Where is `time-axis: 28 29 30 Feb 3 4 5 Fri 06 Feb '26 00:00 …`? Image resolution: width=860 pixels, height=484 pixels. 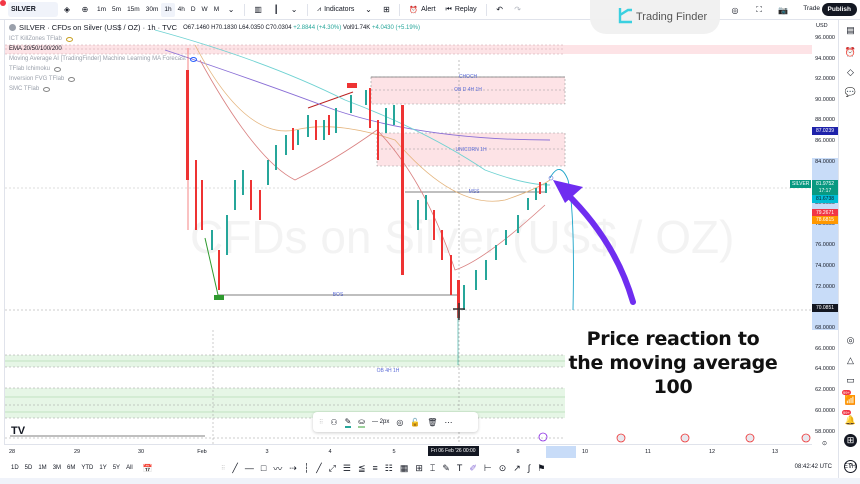 time-axis: 28 29 30 Feb 3 4 5 Fri 06 Feb '26 00:00 … is located at coordinates (408, 451).